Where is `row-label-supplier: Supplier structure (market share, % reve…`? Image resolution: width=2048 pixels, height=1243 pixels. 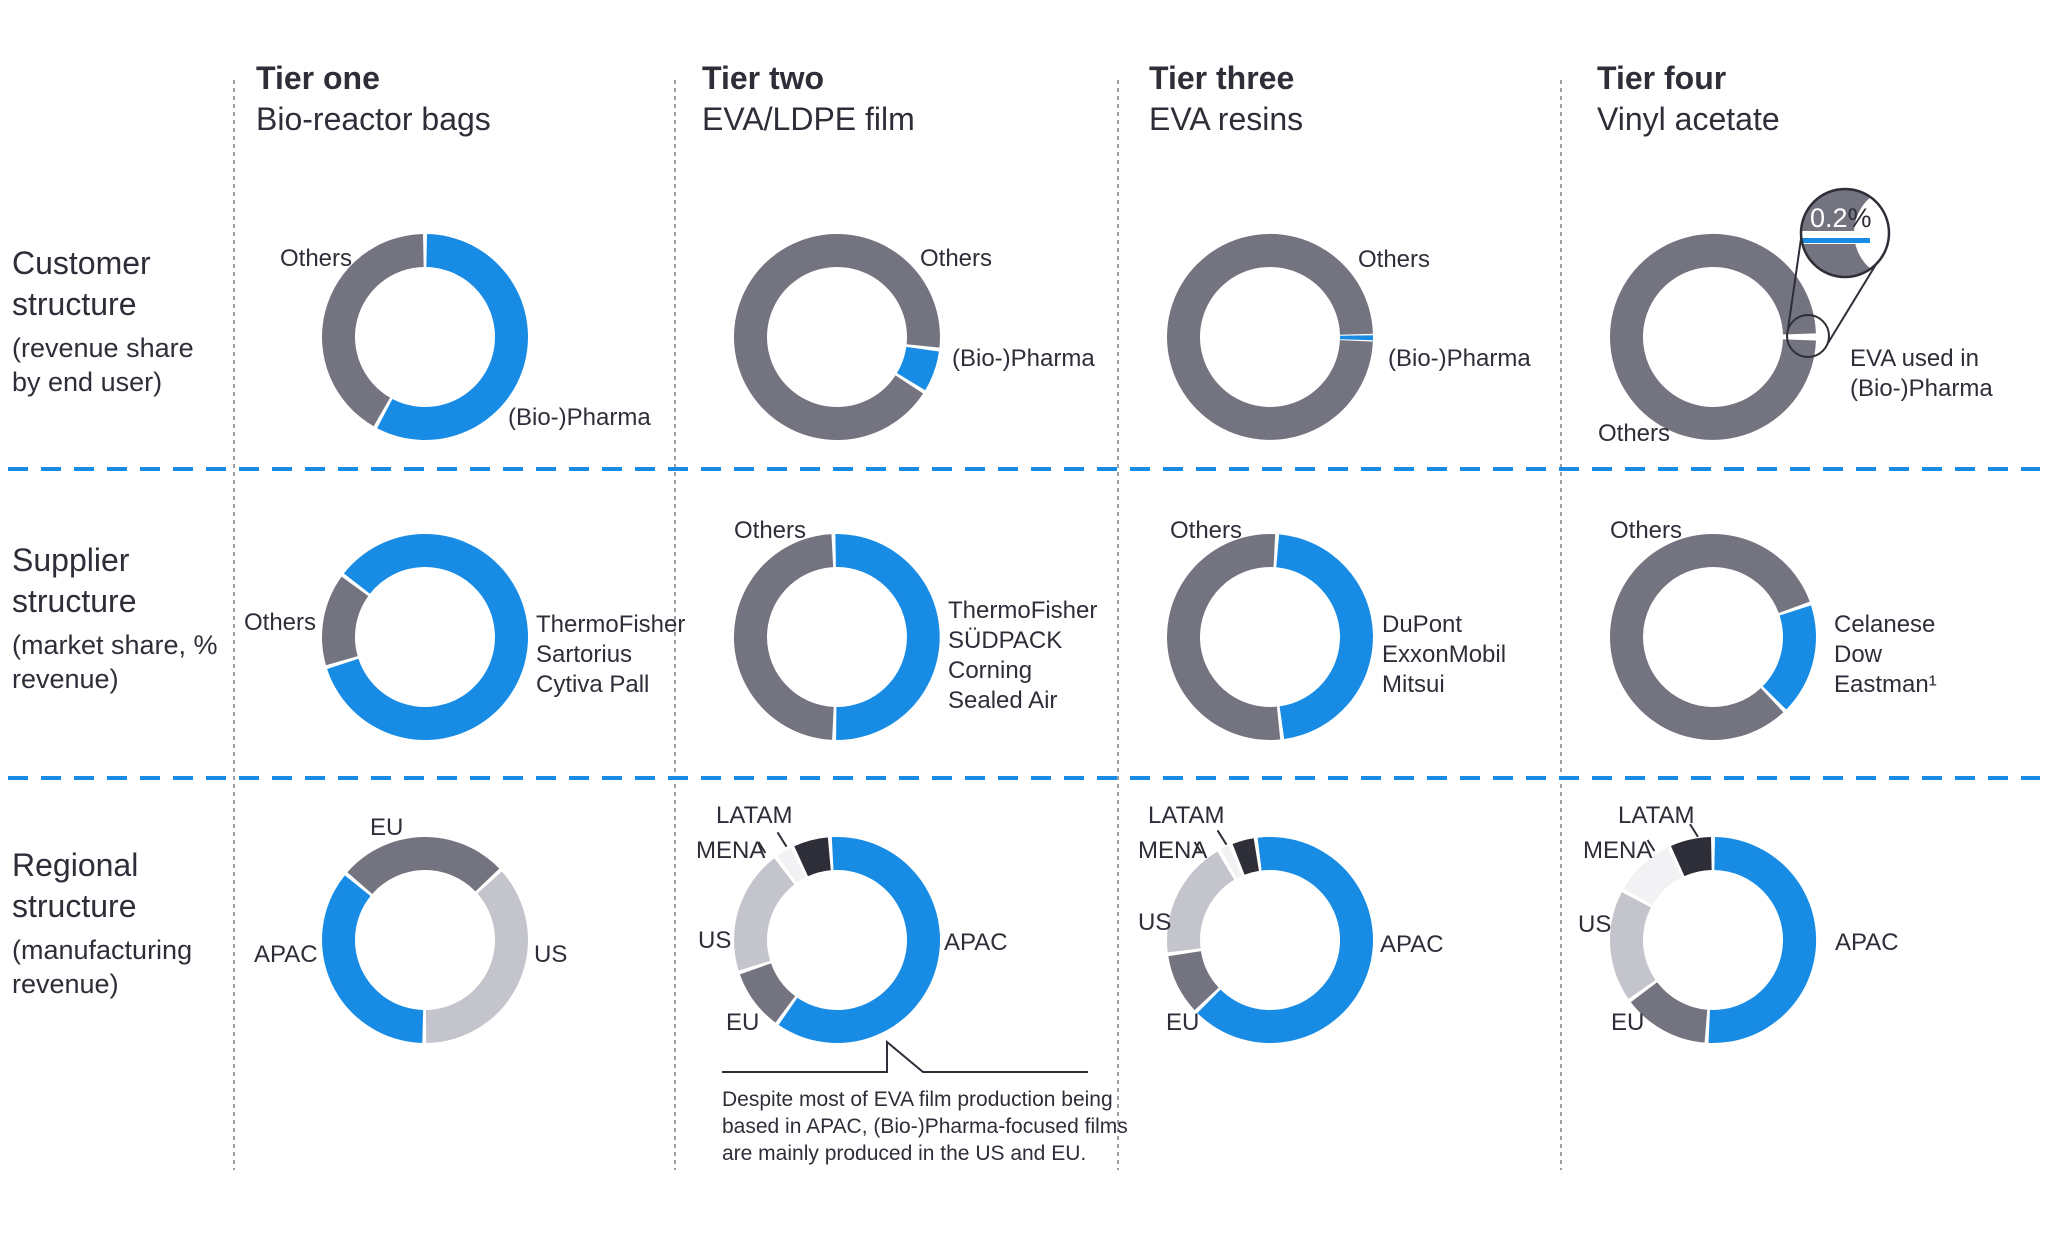 row-label-supplier: Supplier structure (market share, % reve… is located at coordinates (117, 618).